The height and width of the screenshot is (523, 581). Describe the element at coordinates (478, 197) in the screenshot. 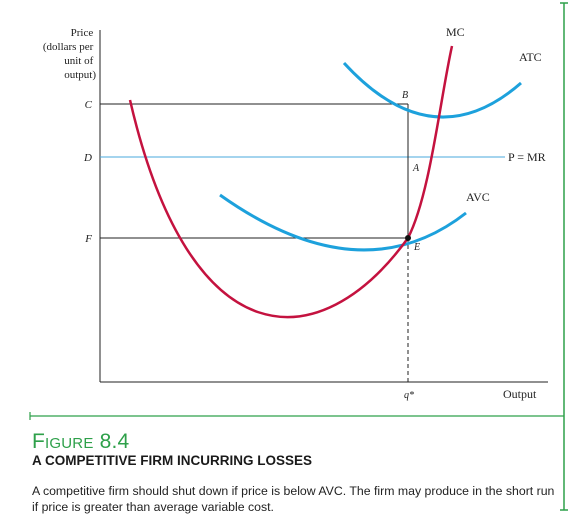

I see `avc-label: AVC` at that location.